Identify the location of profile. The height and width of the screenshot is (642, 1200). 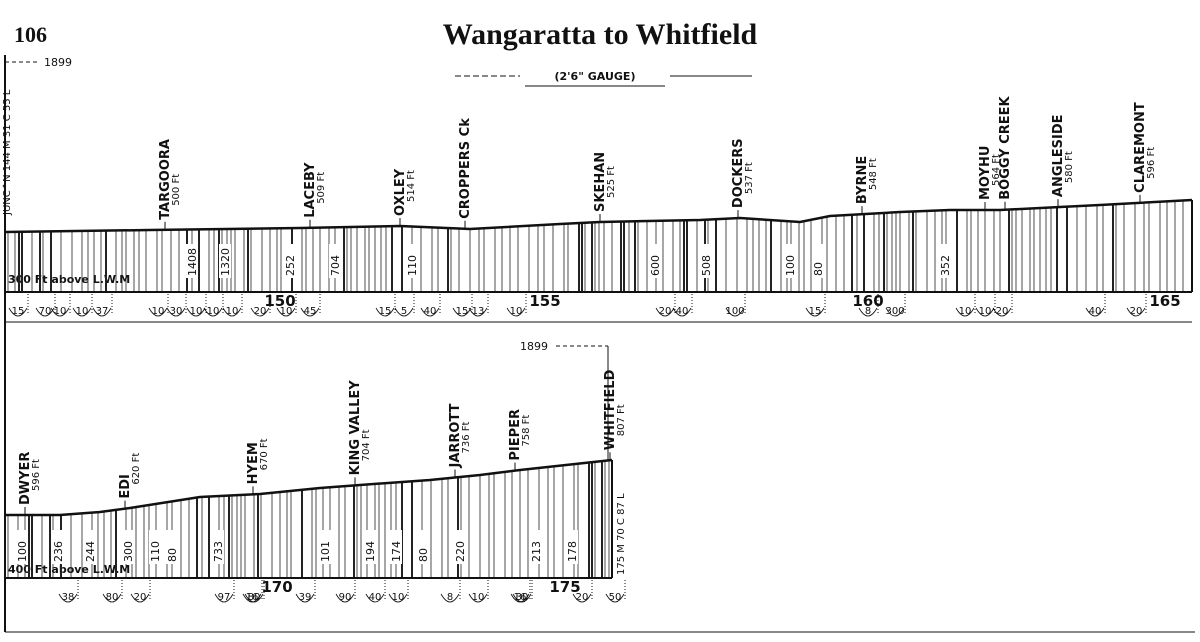
(309, 487).